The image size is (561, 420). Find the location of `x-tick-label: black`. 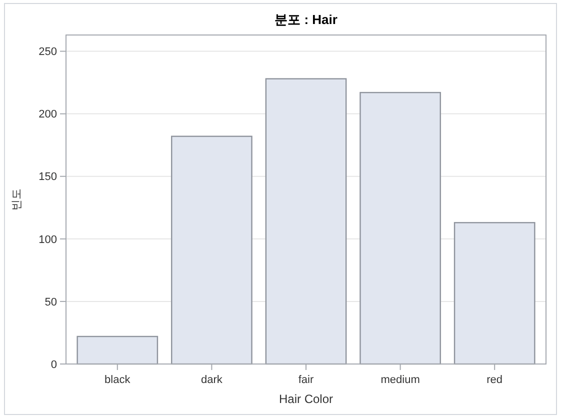

x-tick-label: black is located at coordinates (117, 380).